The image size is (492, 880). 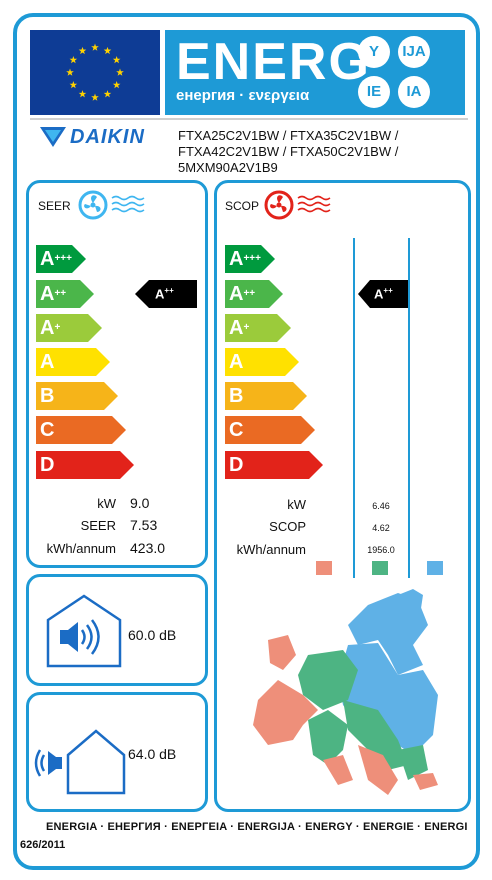 I want to click on cooling-class-label: A+, so click(x=50, y=328).